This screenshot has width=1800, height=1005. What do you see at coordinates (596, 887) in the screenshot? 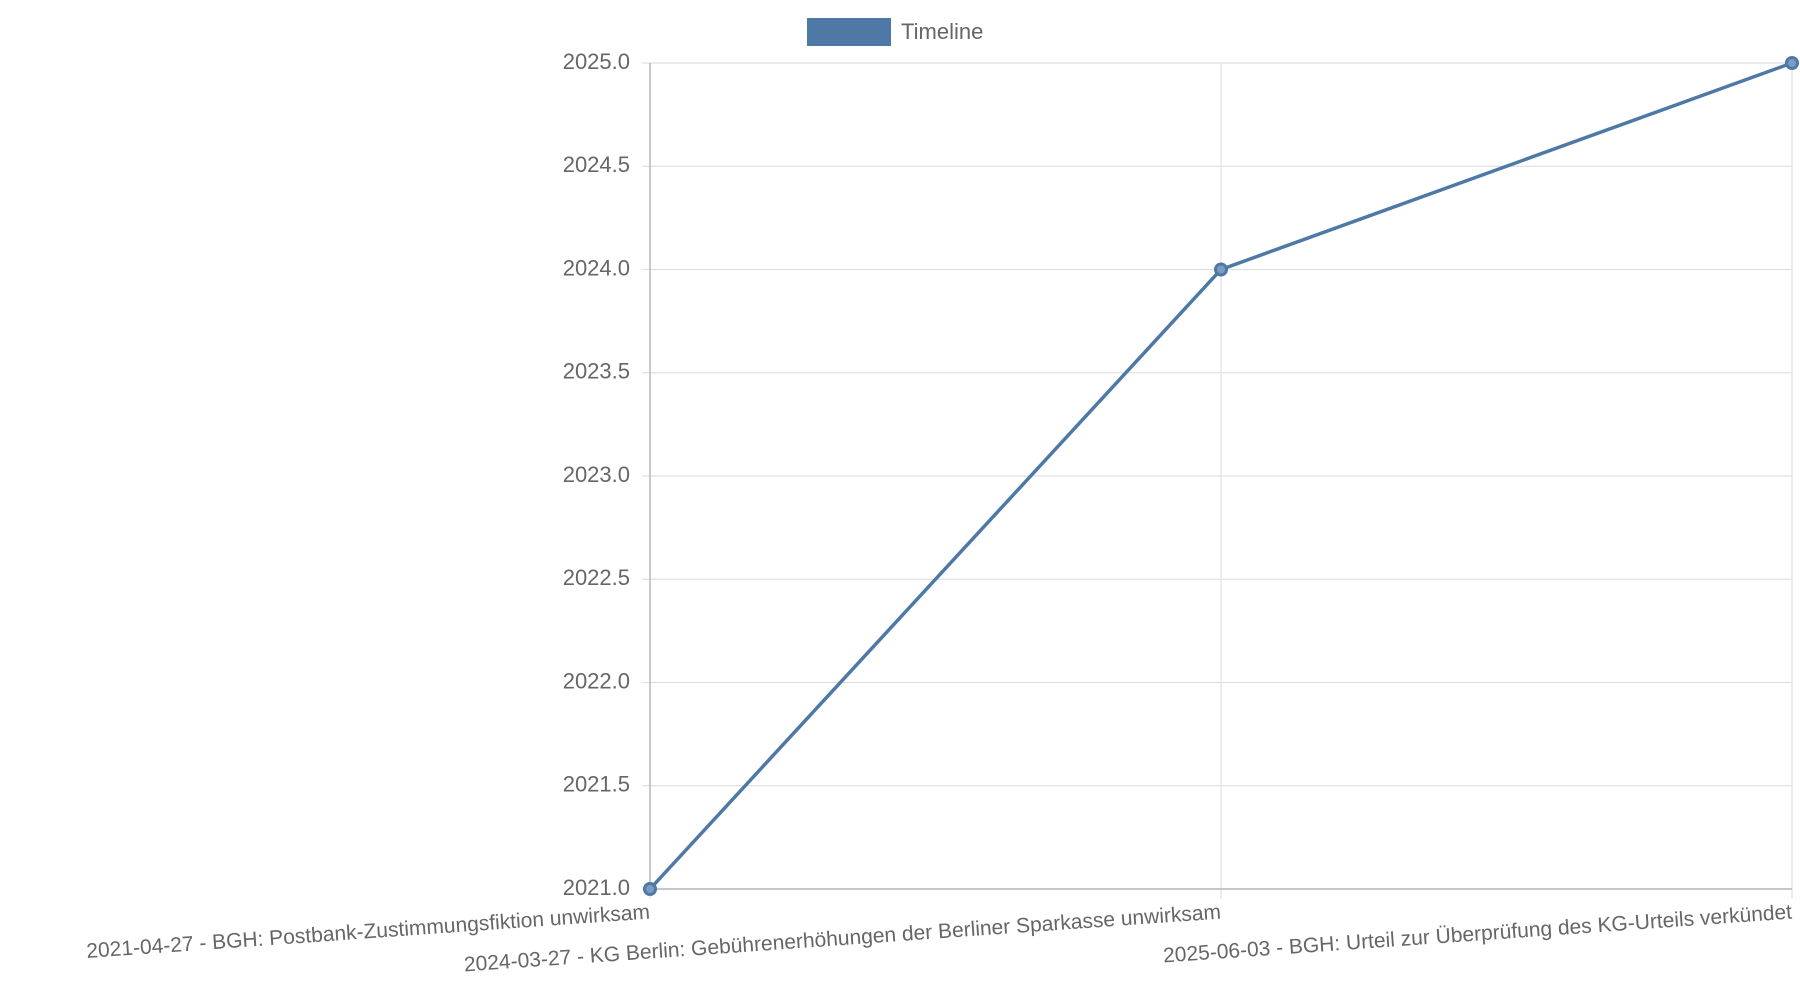
I see `y-tick-label: 2021.0` at bounding box center [596, 887].